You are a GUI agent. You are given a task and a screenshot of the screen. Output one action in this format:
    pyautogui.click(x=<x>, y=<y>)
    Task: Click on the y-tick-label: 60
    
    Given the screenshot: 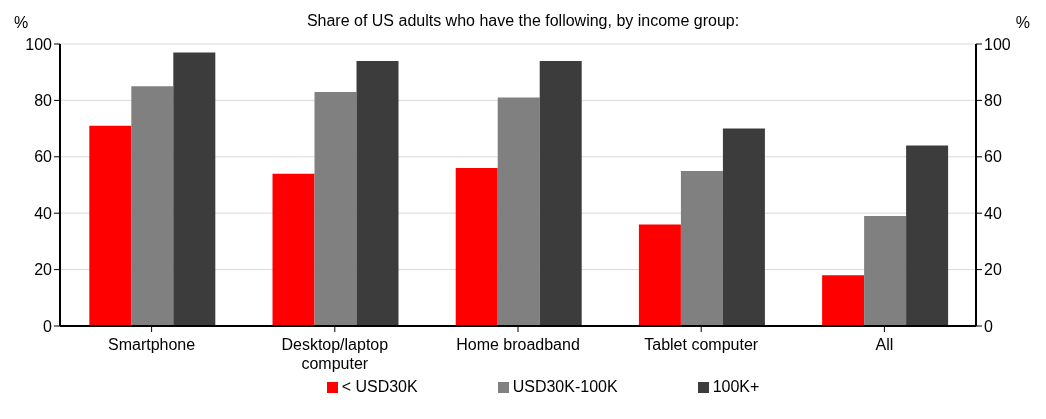 What is the action you would take?
    pyautogui.click(x=43, y=157)
    